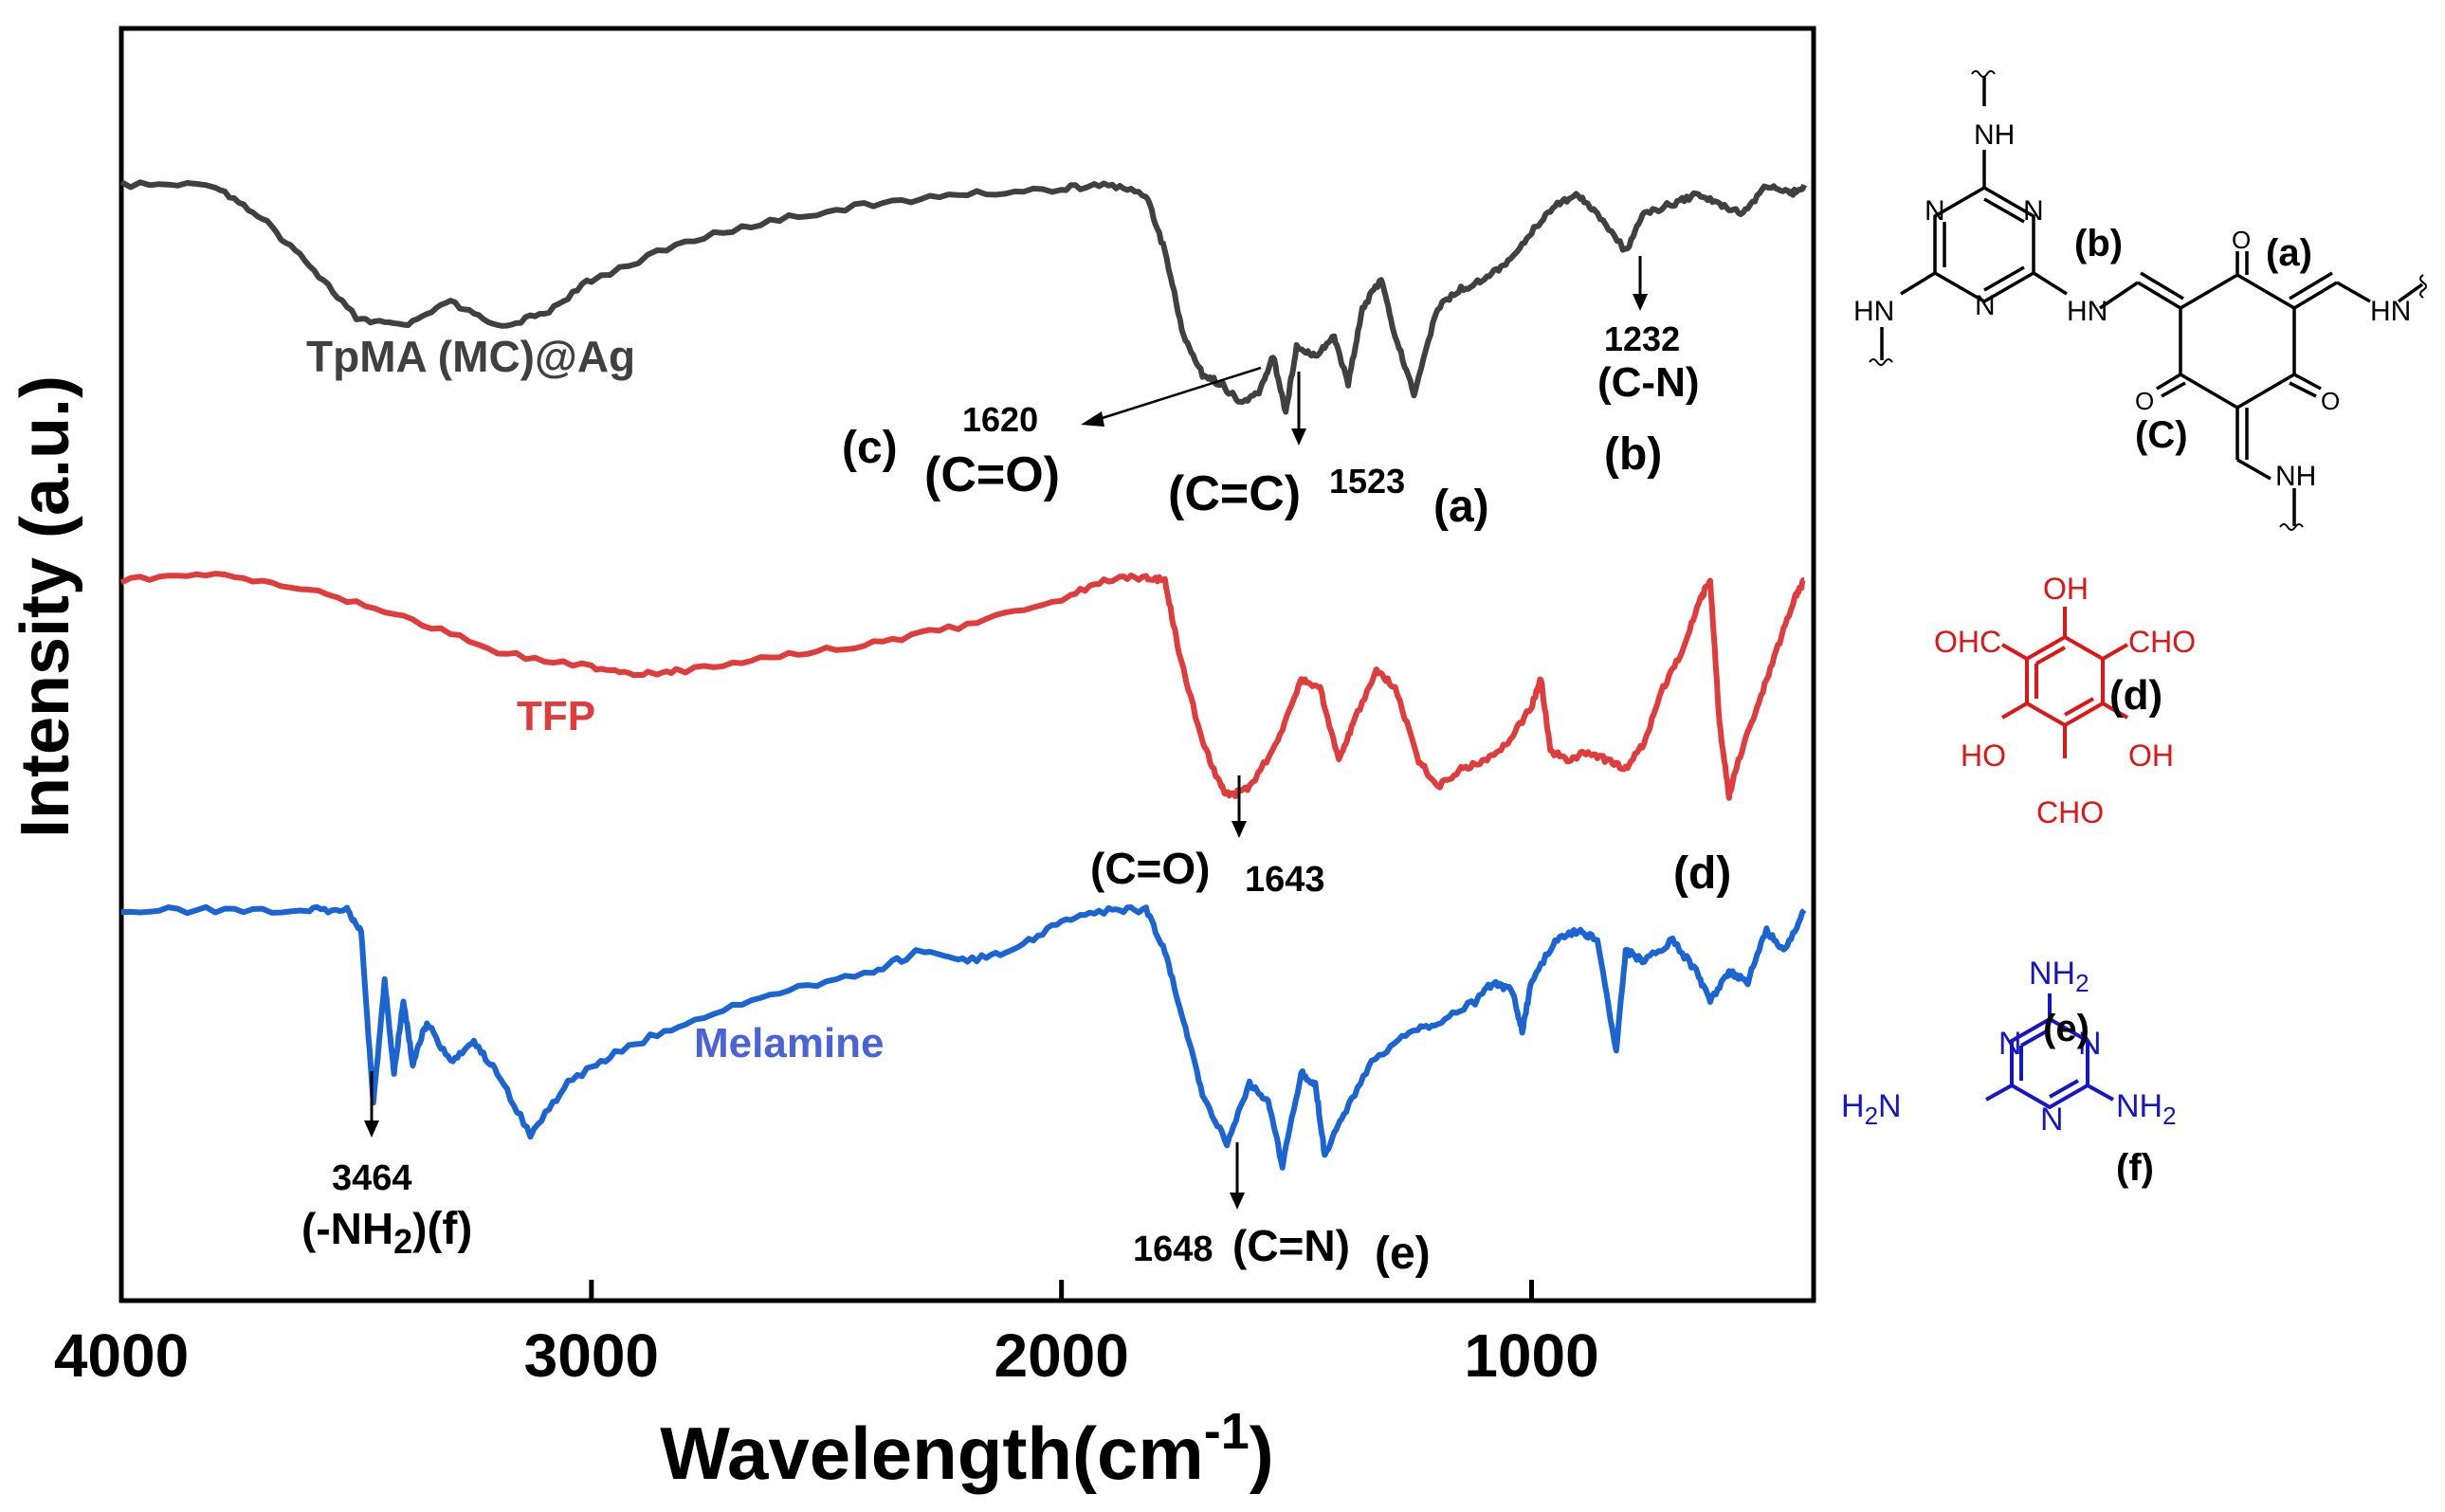 This screenshot has height=1512, width=2445. Describe the element at coordinates (402, 1241) in the screenshot. I see `annotation-group-3464-sub: 2` at that location.